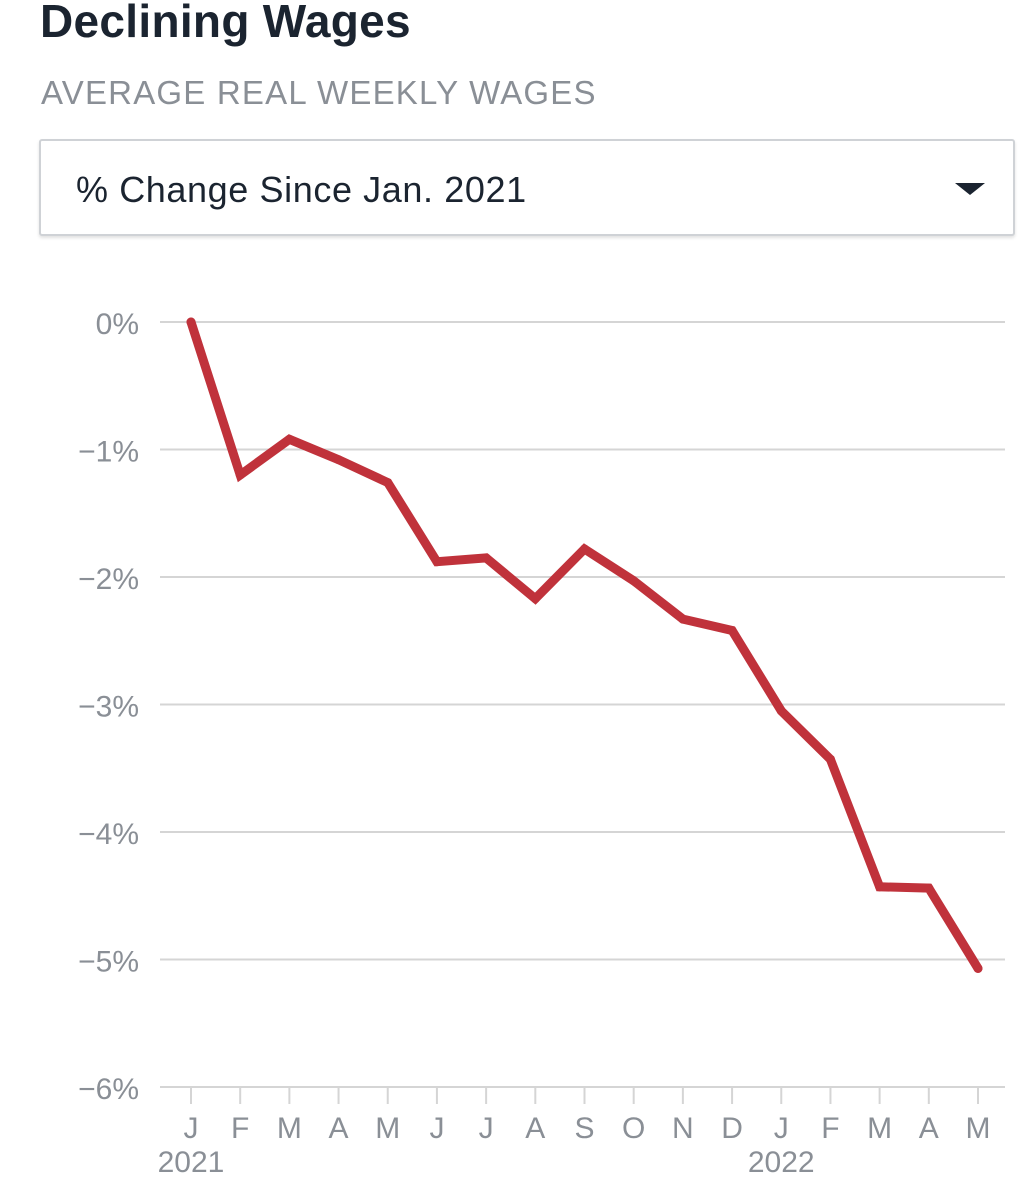 The height and width of the screenshot is (1200, 1031). I want to click on y-tick-label: −4%, so click(108, 834).